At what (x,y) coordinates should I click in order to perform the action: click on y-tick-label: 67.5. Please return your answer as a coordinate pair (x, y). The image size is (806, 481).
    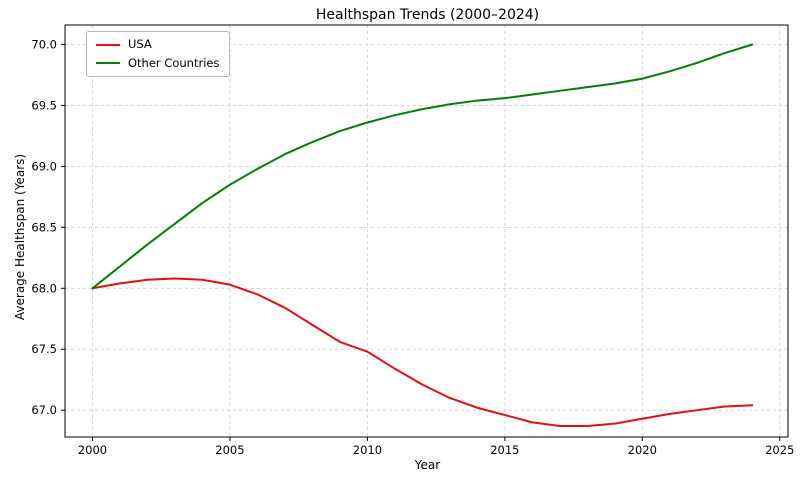
    Looking at the image, I should click on (44, 349).